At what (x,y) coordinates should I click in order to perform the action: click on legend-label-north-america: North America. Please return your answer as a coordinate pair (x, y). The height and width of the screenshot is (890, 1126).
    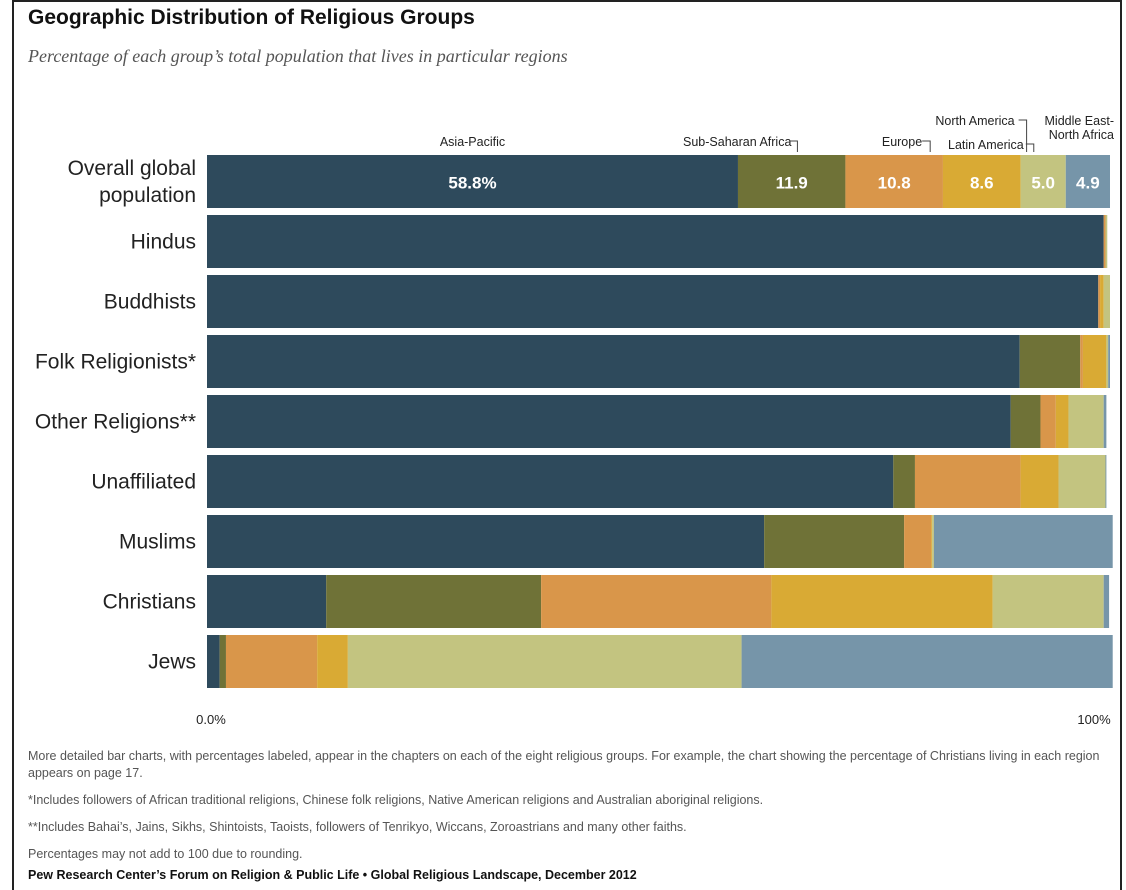
    Looking at the image, I should click on (974, 121).